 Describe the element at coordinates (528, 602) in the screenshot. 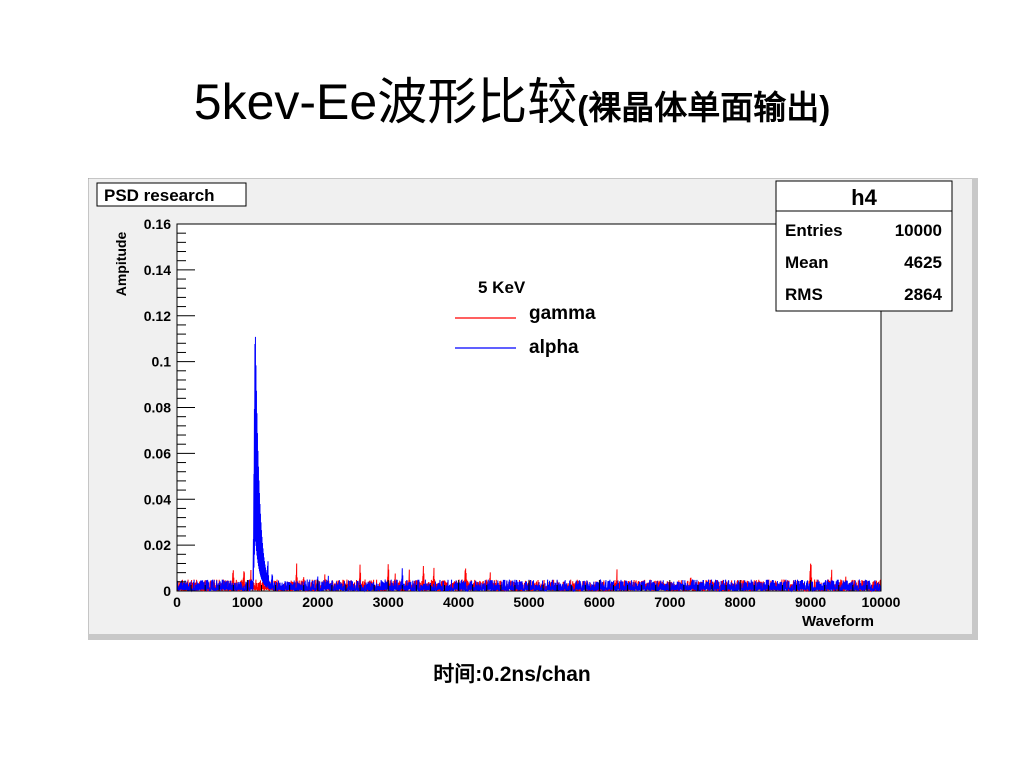

I see `x-tick-label: 5000` at that location.